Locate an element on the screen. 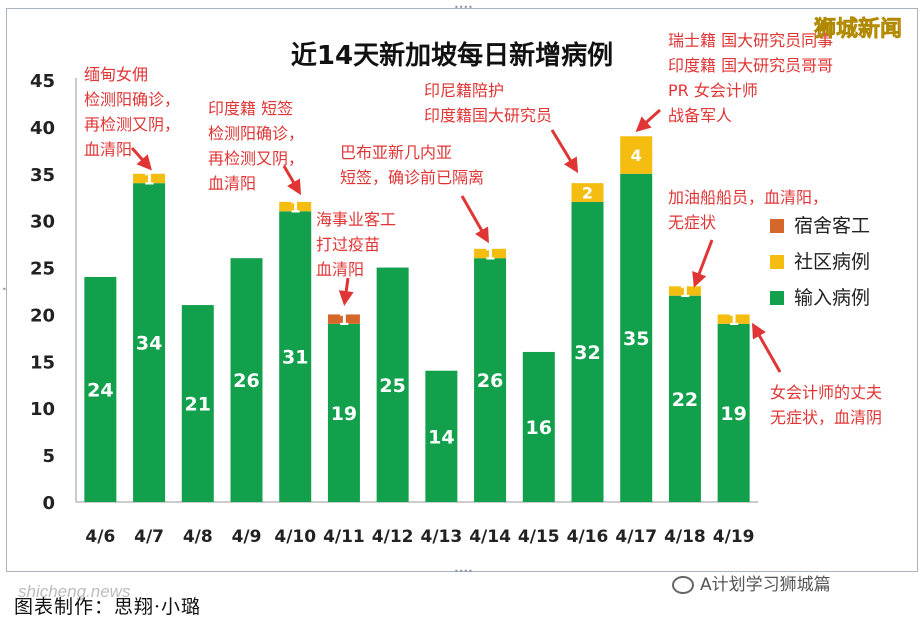 This screenshot has width=924, height=621. annotation-text: 战备军人 is located at coordinates (700, 115).